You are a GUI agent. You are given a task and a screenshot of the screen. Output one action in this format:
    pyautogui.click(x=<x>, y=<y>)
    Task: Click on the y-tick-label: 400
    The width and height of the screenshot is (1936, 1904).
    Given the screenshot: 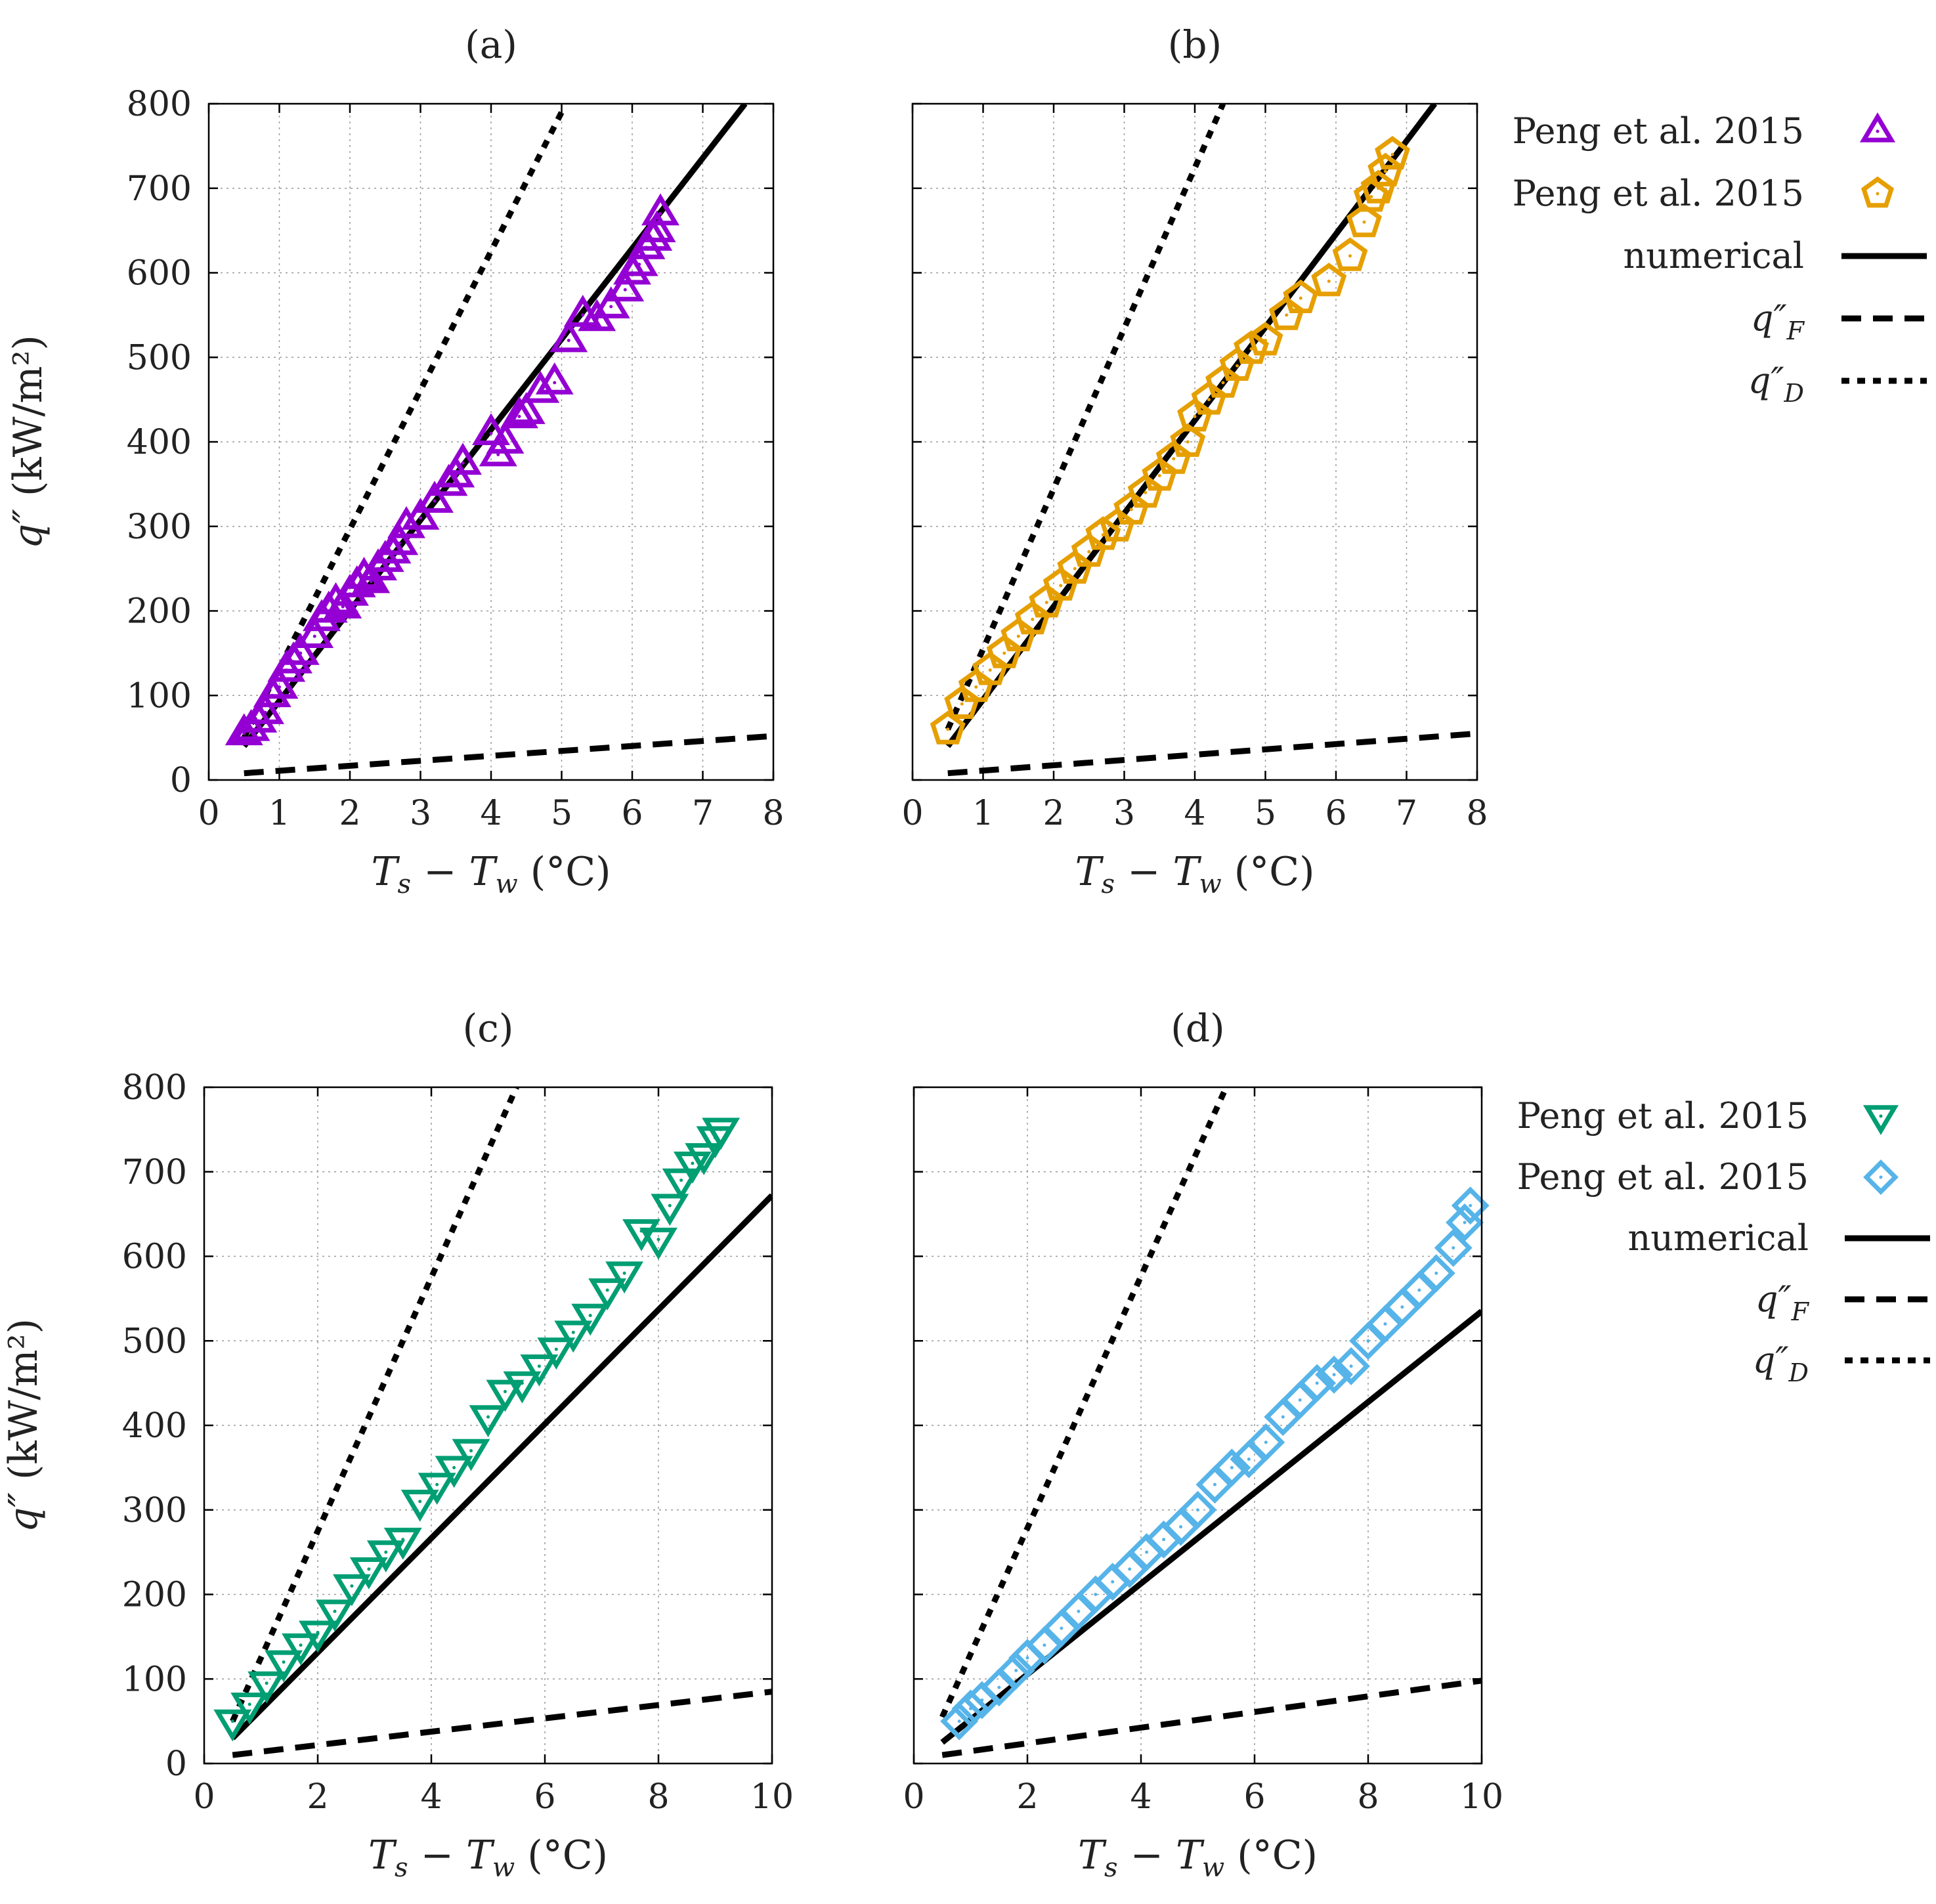 What is the action you would take?
    pyautogui.click(x=159, y=442)
    